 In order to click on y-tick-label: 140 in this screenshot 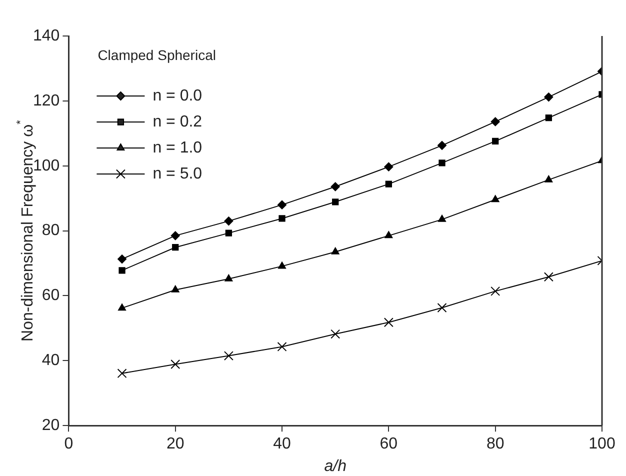, I will do `click(46, 35)`.